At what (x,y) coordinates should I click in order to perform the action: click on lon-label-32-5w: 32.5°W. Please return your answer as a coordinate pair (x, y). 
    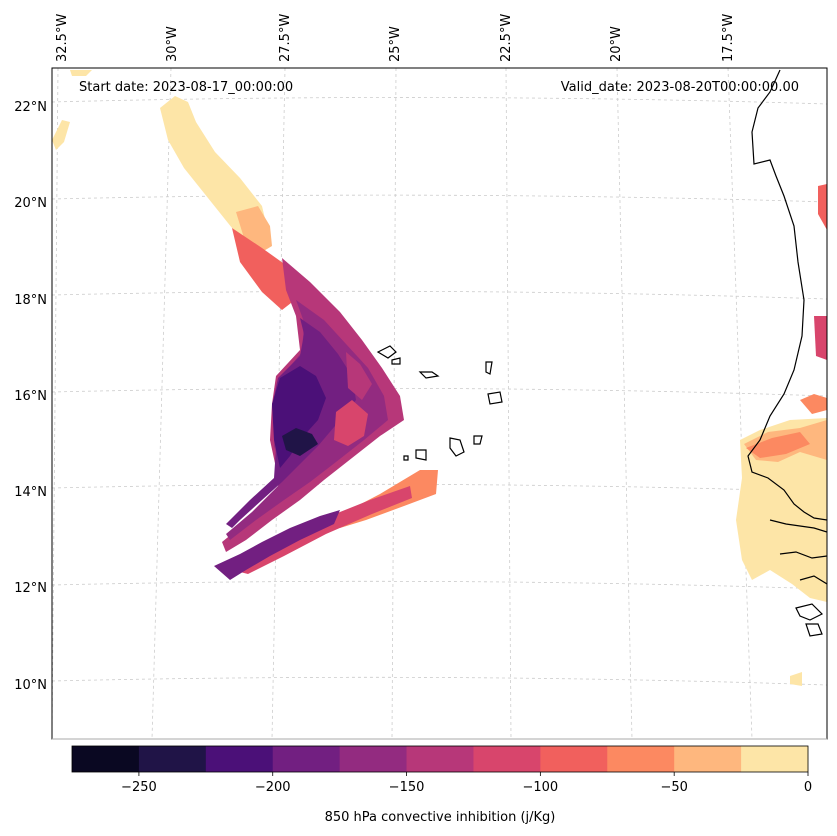
    Looking at the image, I should click on (62, 38).